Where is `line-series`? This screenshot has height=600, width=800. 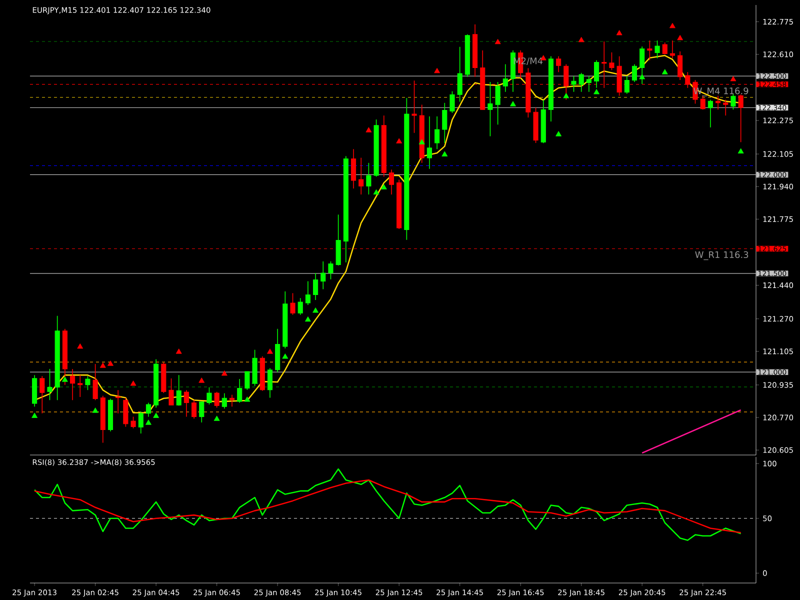
line-series is located at coordinates (388, 506).